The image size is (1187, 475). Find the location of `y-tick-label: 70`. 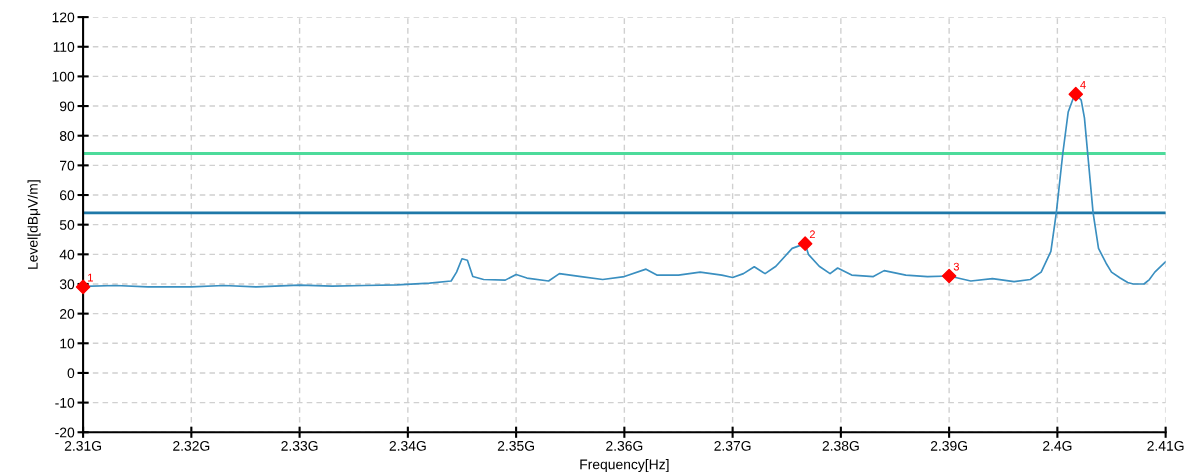

y-tick-label: 70 is located at coordinates (67, 165).